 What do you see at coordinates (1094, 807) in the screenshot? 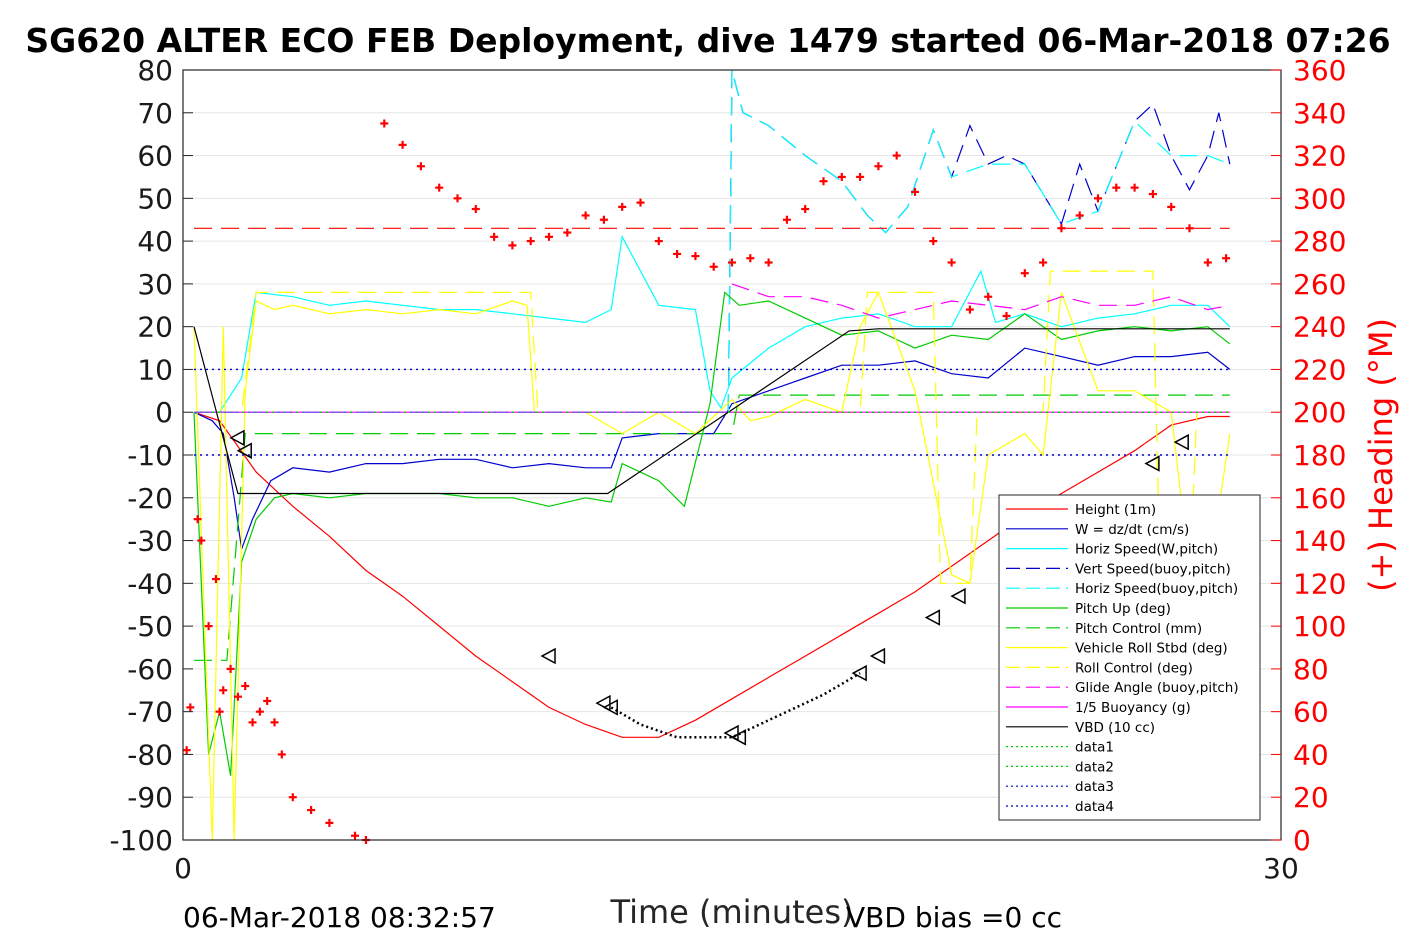
I see `legend-label: data4` at bounding box center [1094, 807].